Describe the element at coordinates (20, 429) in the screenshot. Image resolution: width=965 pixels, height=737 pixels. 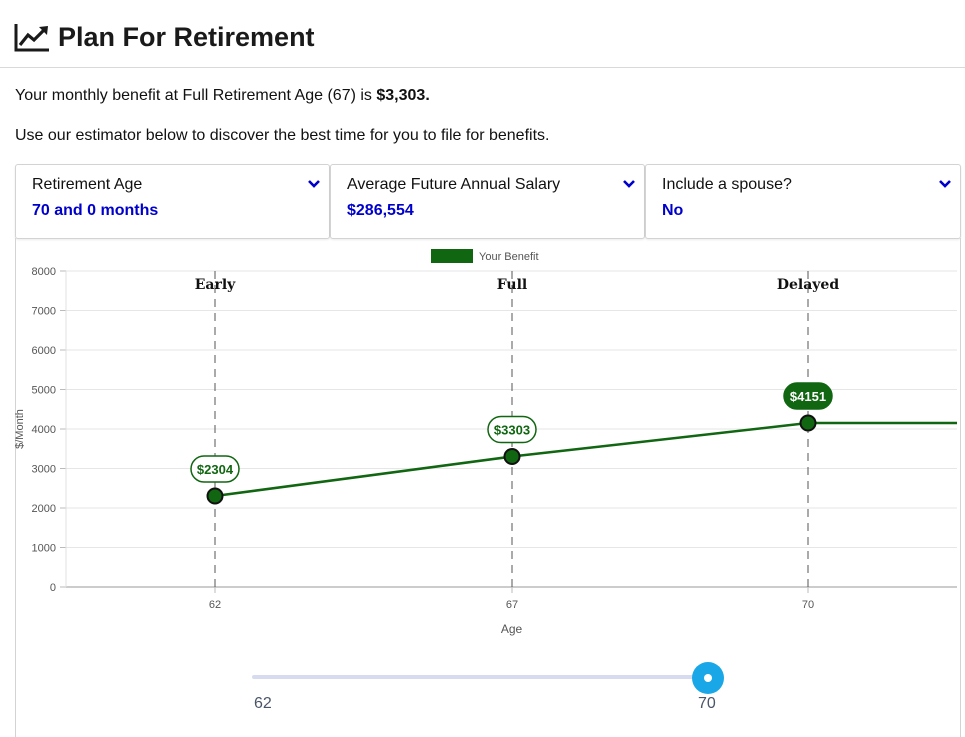
I see `y-axis-label: $/Month` at that location.